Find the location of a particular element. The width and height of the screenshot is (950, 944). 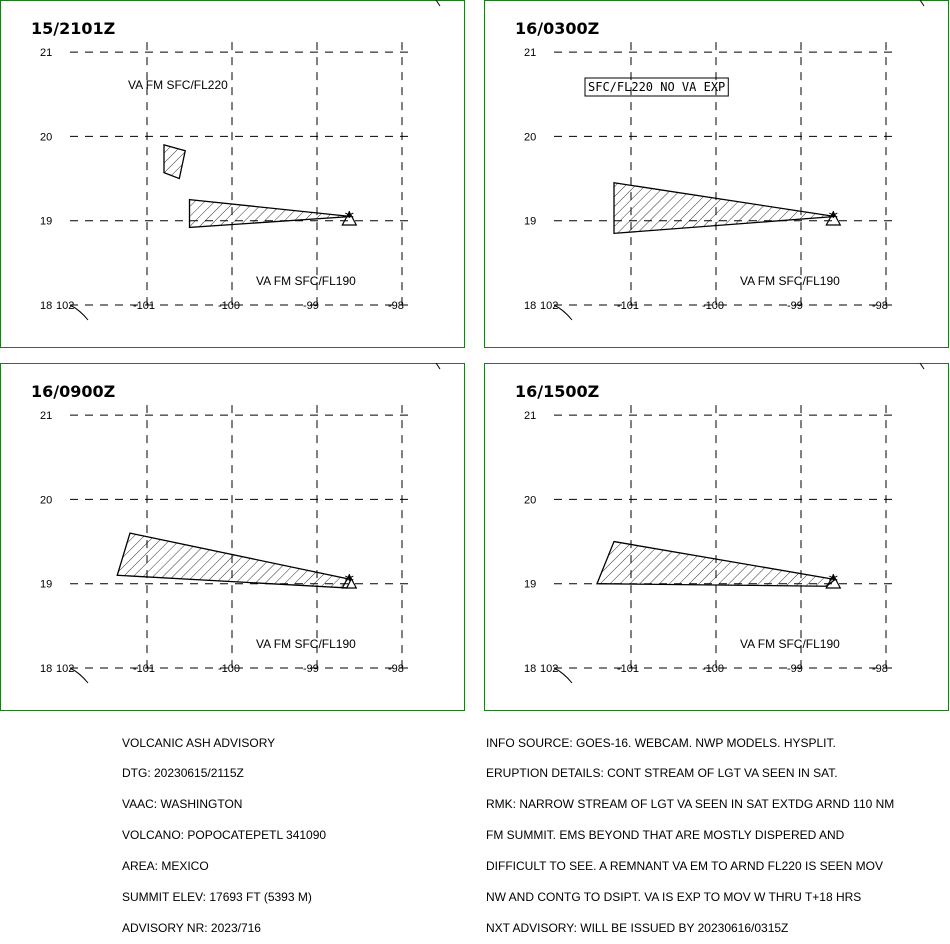

no-ash-box: SFC/FL220 NO VA EXP is located at coordinates (656, 87).